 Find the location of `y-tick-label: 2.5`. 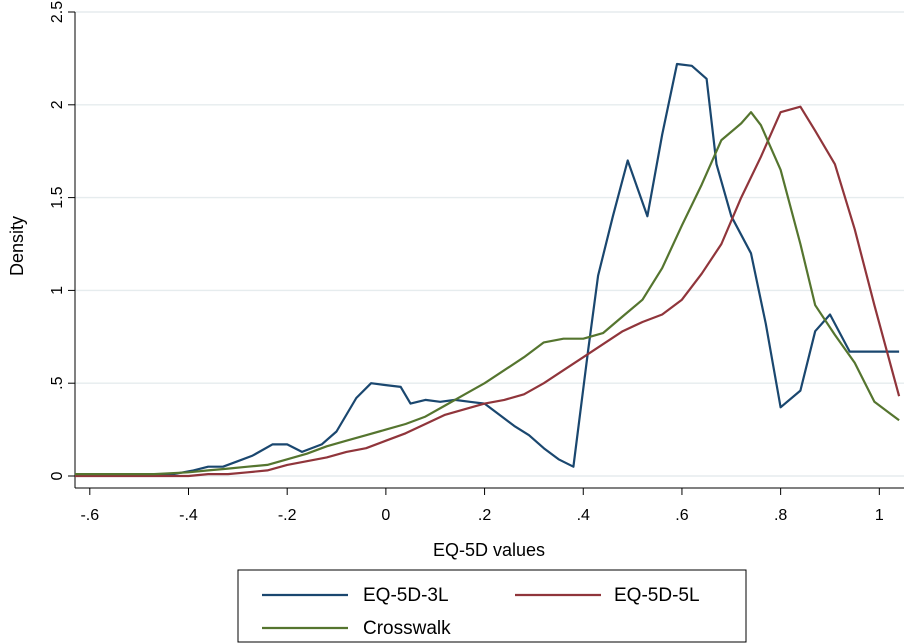

y-tick-label: 2.5 is located at coordinates (57, 12).